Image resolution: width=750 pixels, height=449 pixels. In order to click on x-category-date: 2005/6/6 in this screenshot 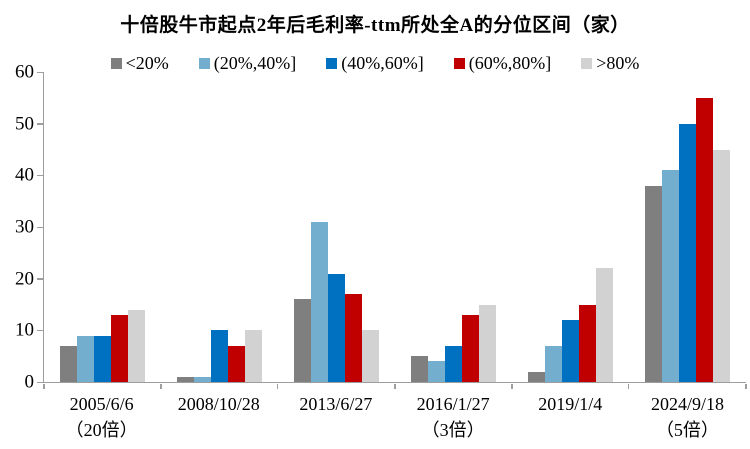, I will do `click(101, 404)`.